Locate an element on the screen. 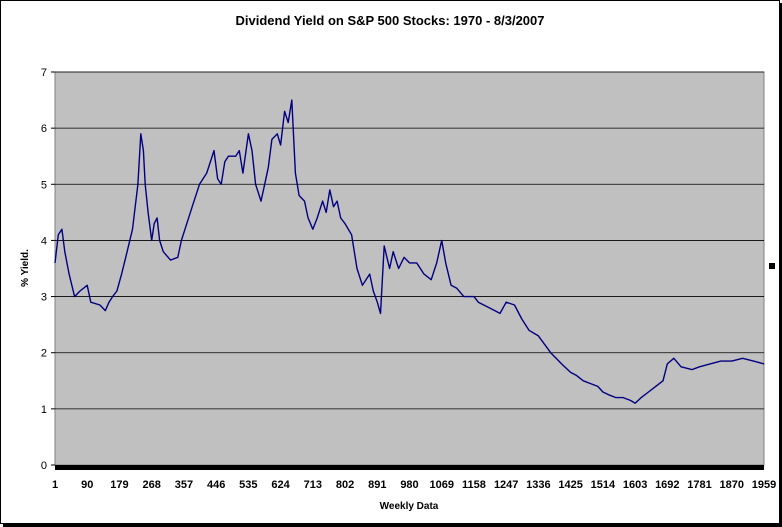 The height and width of the screenshot is (527, 782). y-tick-label: 3 is located at coordinates (44, 298).